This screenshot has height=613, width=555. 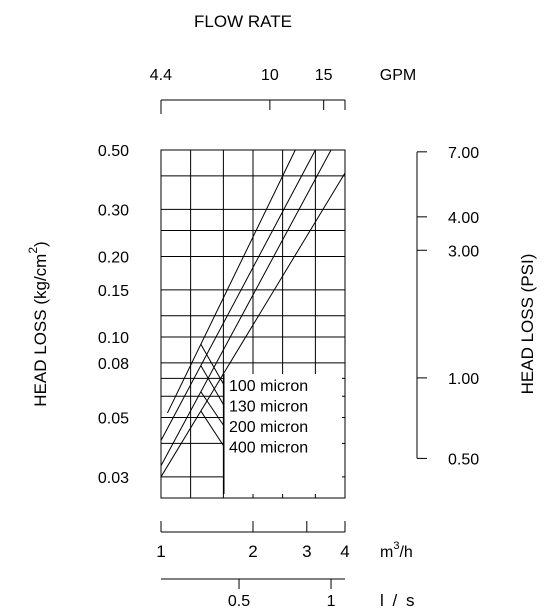 I want to click on gpm-axis: 4.4 10 15, so click(x=248, y=90).